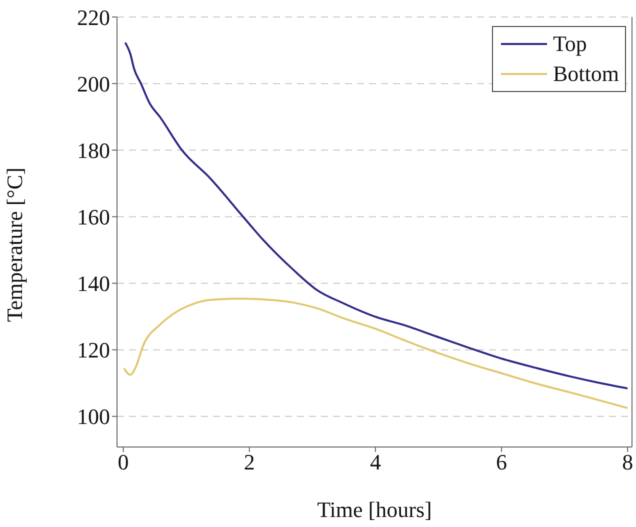 The width and height of the screenshot is (636, 527). I want to click on x-tick-label: 2, so click(249, 462).